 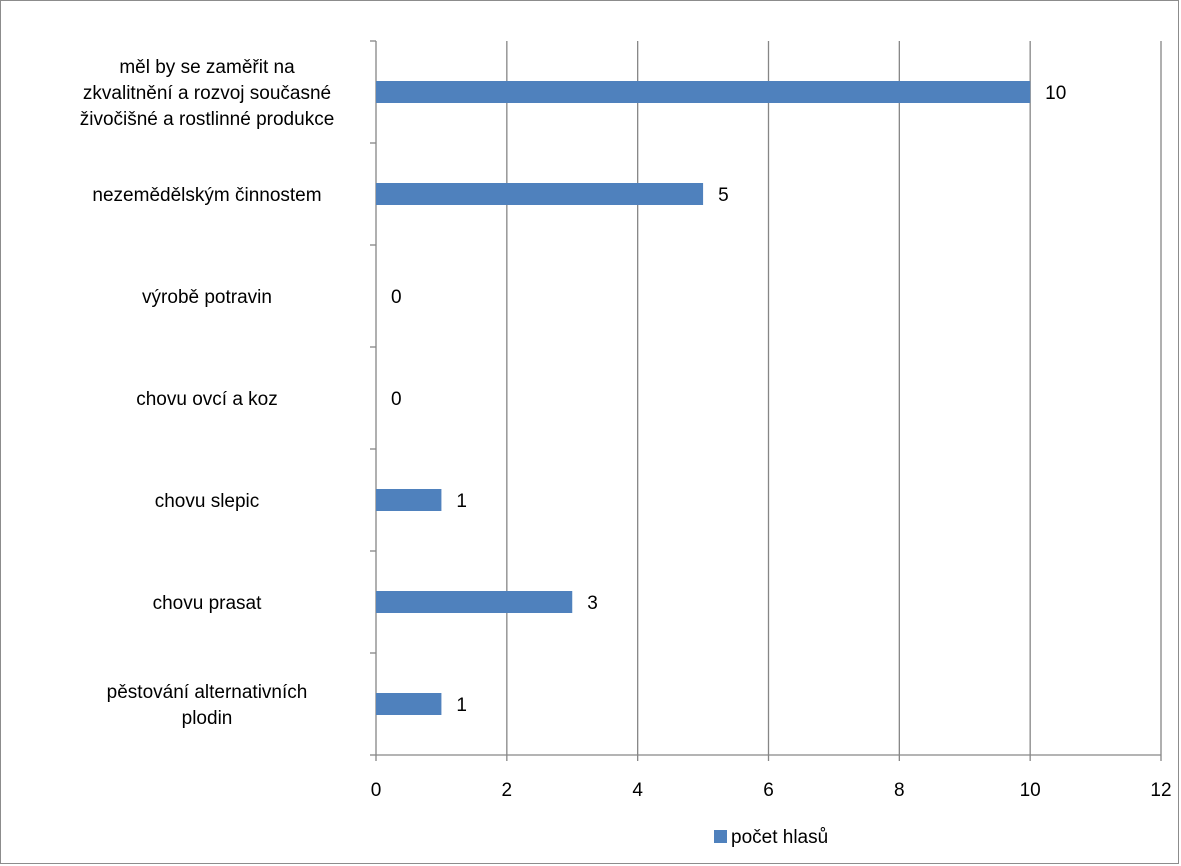 What do you see at coordinates (637, 790) in the screenshot?
I see `x-tick-label: 4` at bounding box center [637, 790].